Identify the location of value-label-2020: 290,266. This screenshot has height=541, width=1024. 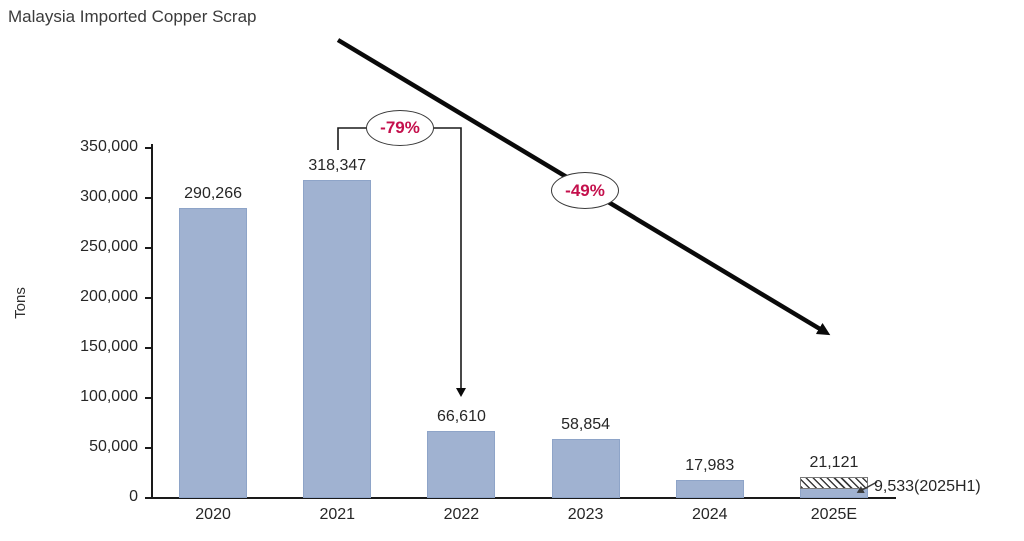
(213, 193).